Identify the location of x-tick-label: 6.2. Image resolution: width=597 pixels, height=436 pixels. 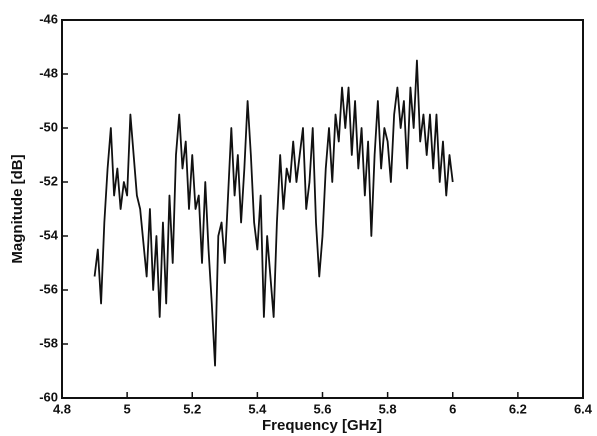
(518, 408).